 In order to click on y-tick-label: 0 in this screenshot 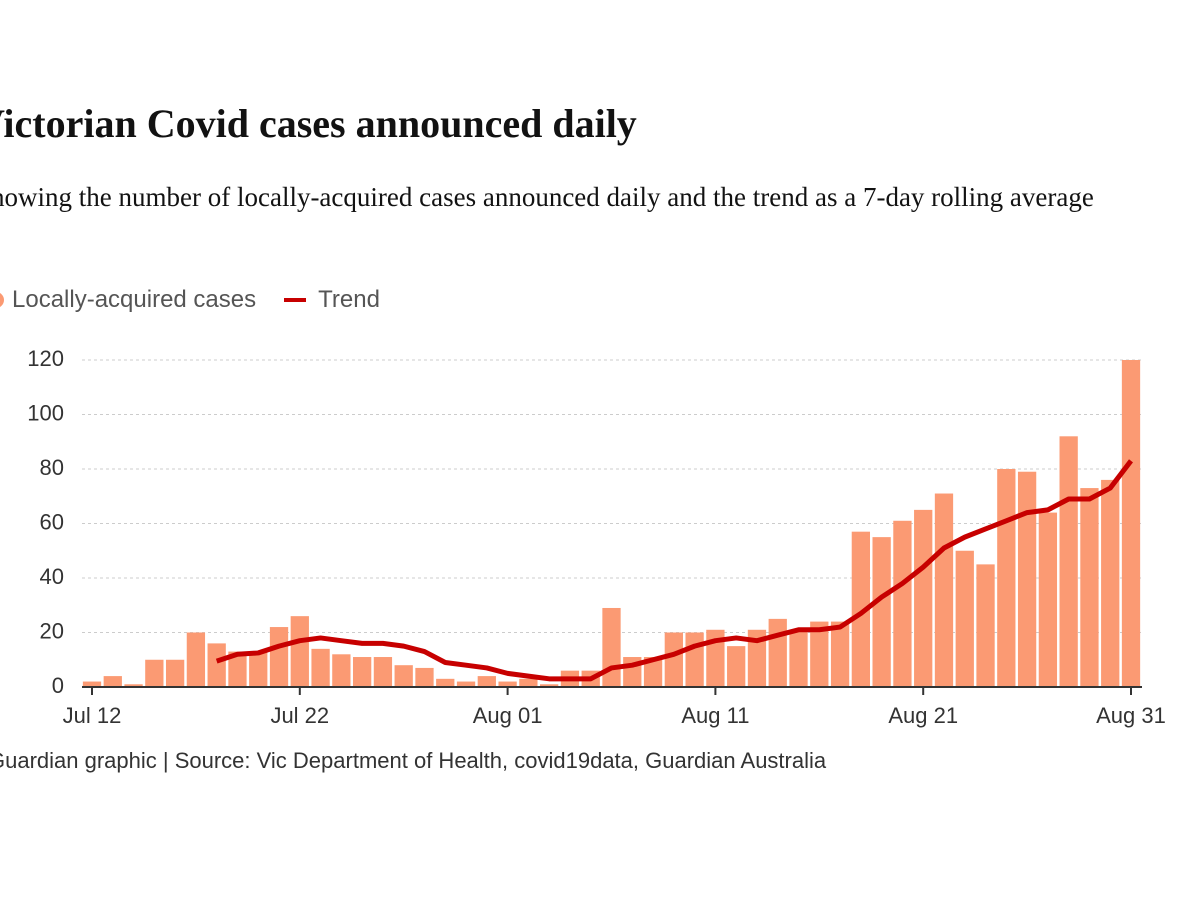, I will do `click(58, 685)`.